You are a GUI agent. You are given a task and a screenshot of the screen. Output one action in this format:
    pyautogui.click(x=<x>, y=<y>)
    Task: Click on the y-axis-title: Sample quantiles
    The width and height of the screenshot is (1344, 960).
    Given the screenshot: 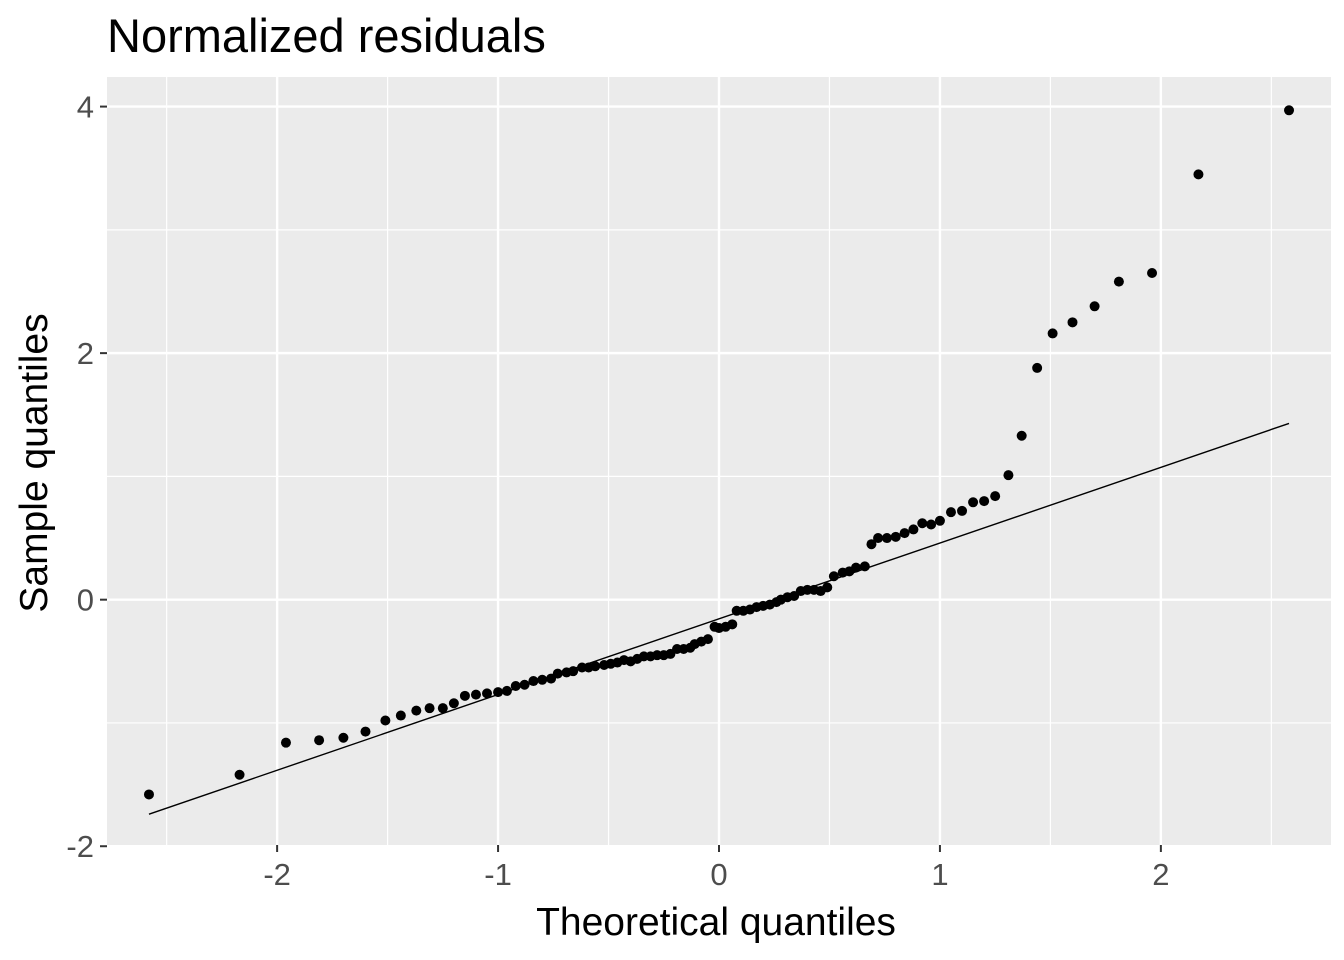 What is the action you would take?
    pyautogui.click(x=34, y=462)
    